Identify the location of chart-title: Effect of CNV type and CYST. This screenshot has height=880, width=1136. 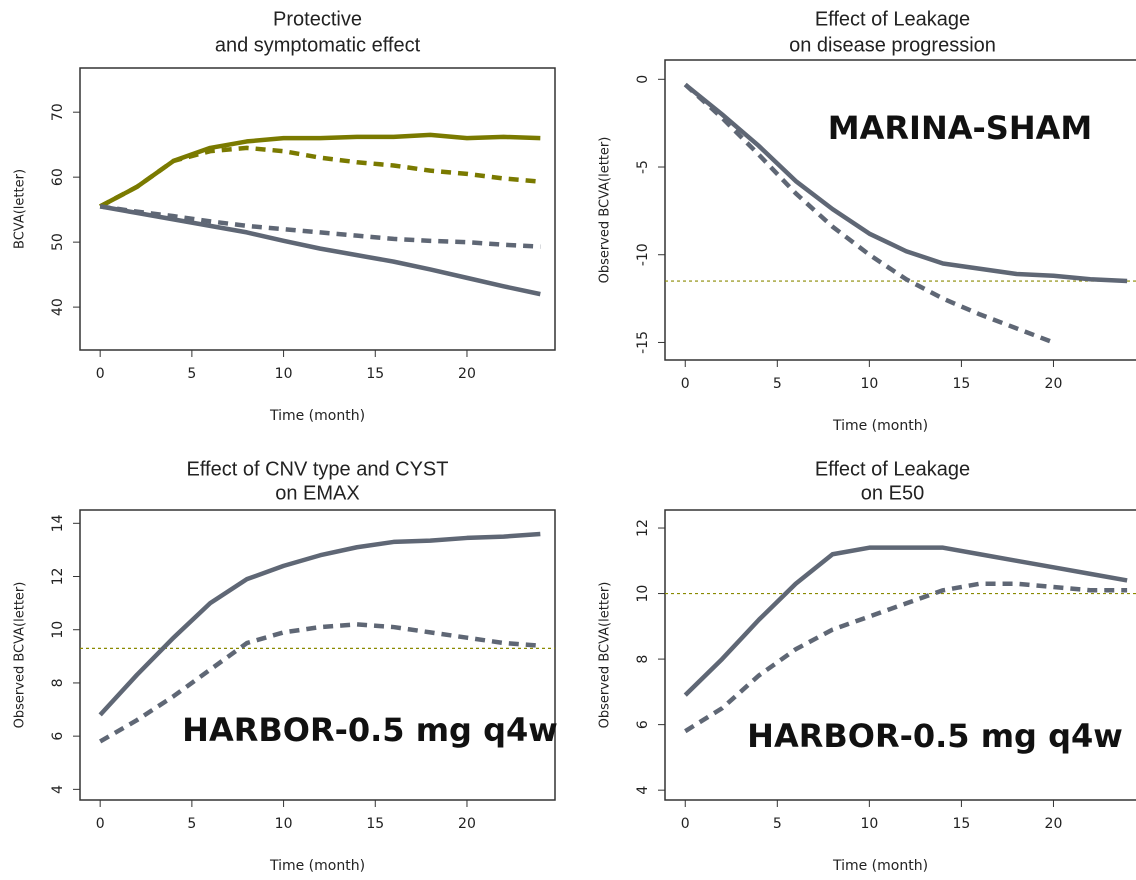
(318, 469).